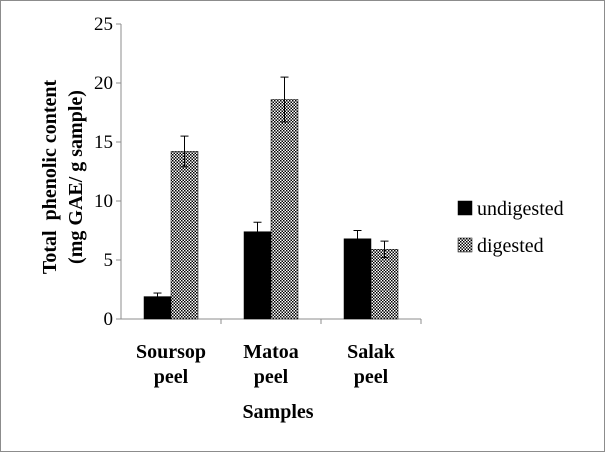 This screenshot has height=456, width=605. What do you see at coordinates (76, 177) in the screenshot?
I see `y-axis-title-line-2: (mg GAE/ g sample)` at bounding box center [76, 177].